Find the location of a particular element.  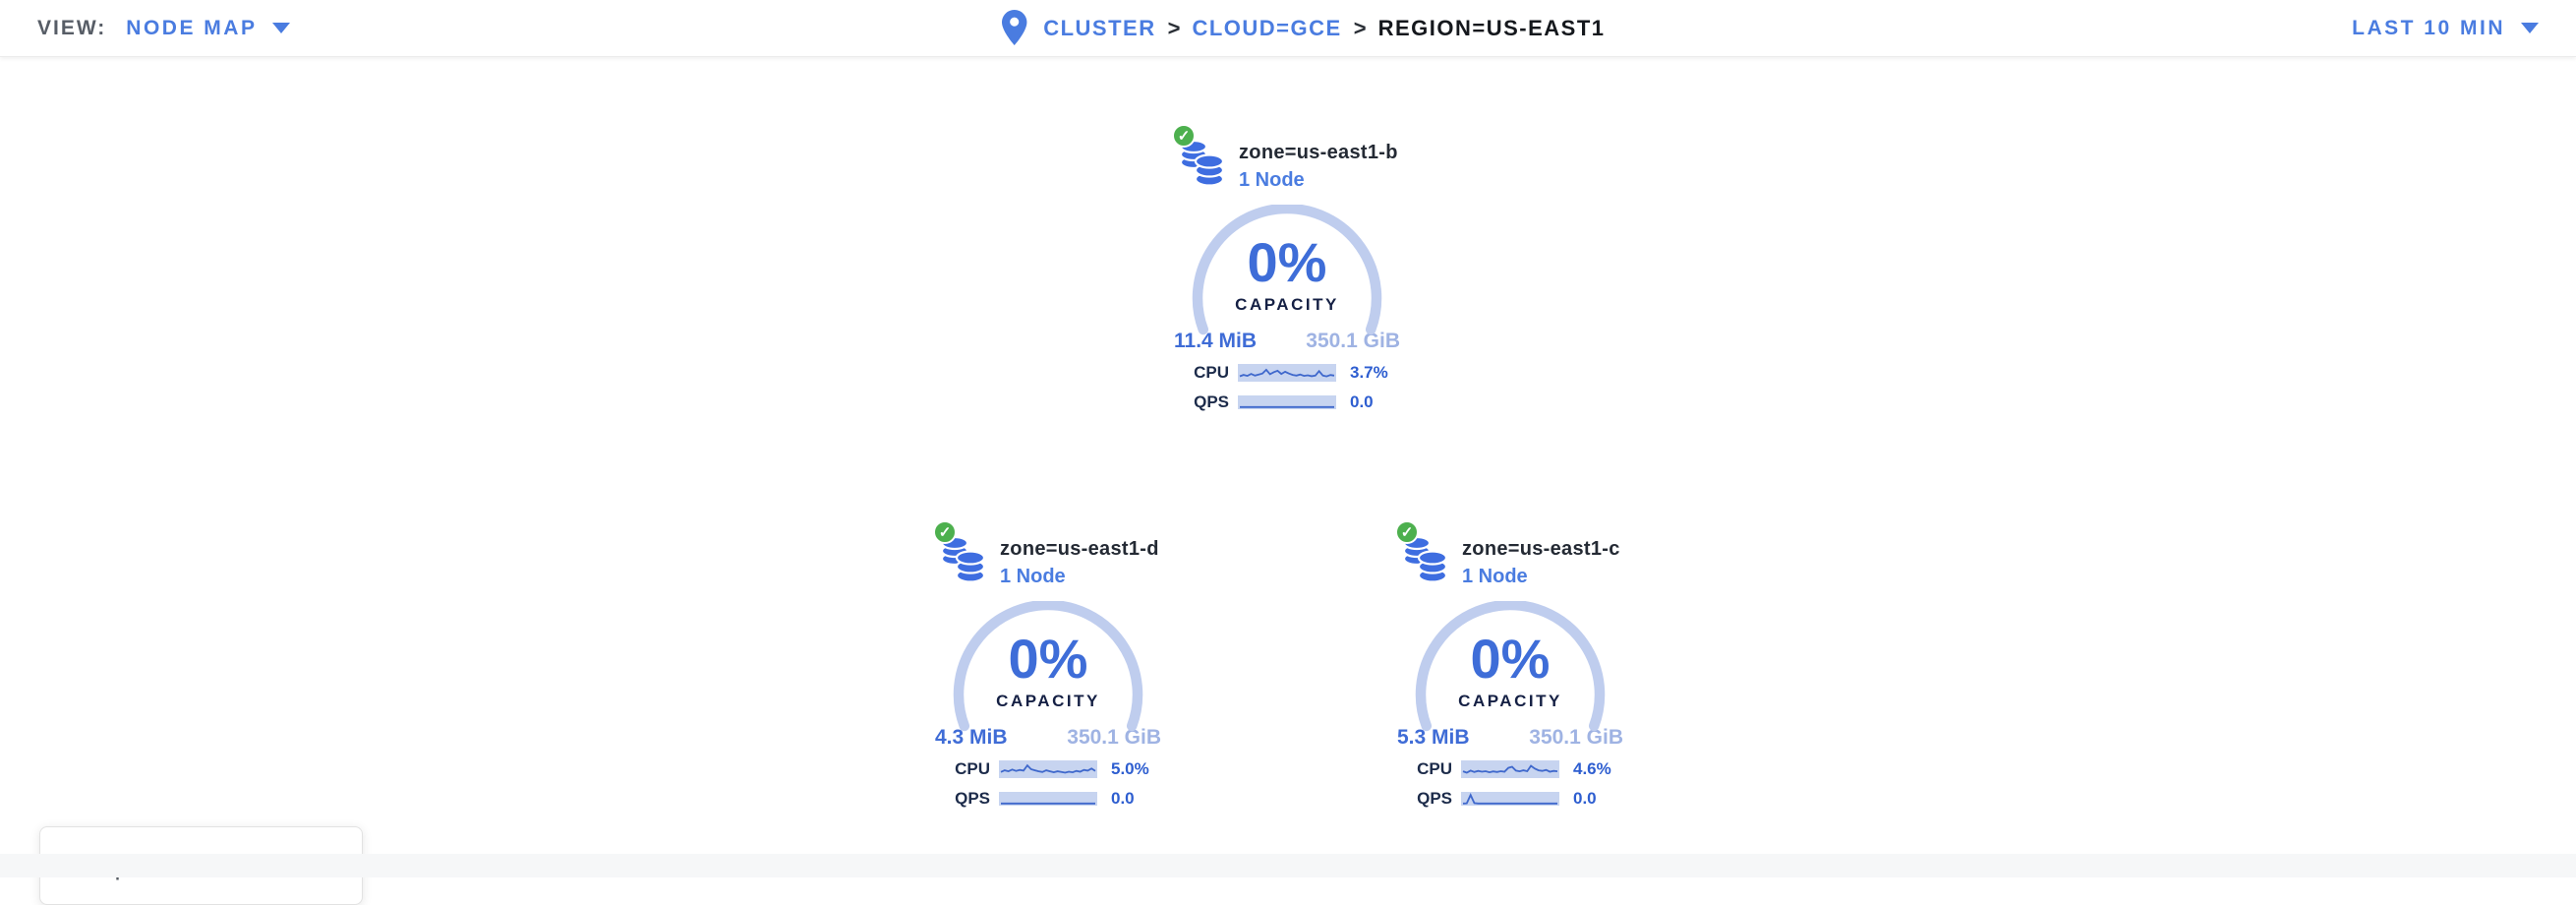

view-selector-group: VIEW: NODE MAP is located at coordinates (164, 28).